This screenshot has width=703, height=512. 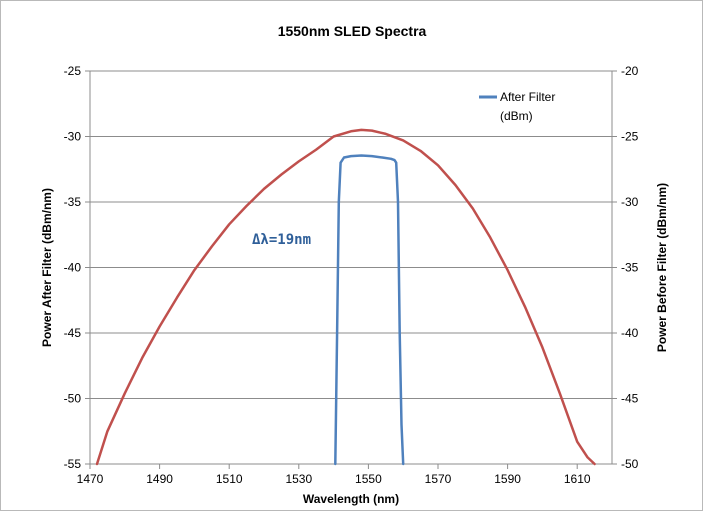 What do you see at coordinates (630, 137) in the screenshot?
I see `y-right-tick-label: -25` at bounding box center [630, 137].